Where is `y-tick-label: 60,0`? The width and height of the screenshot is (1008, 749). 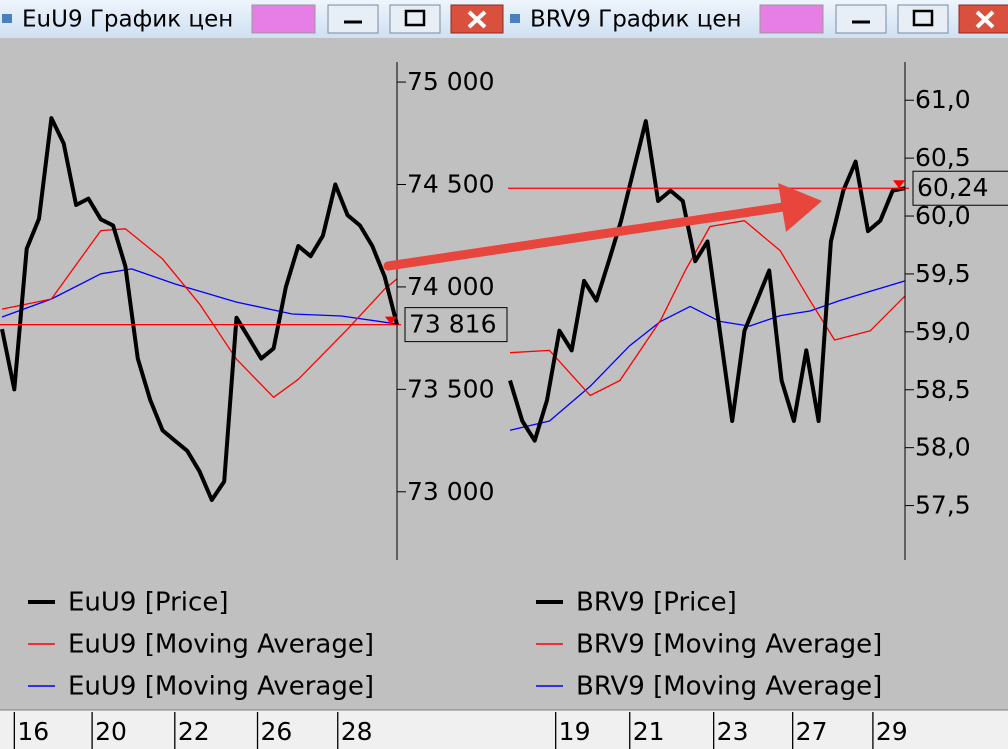 y-tick-label: 60,0 is located at coordinates (943, 215).